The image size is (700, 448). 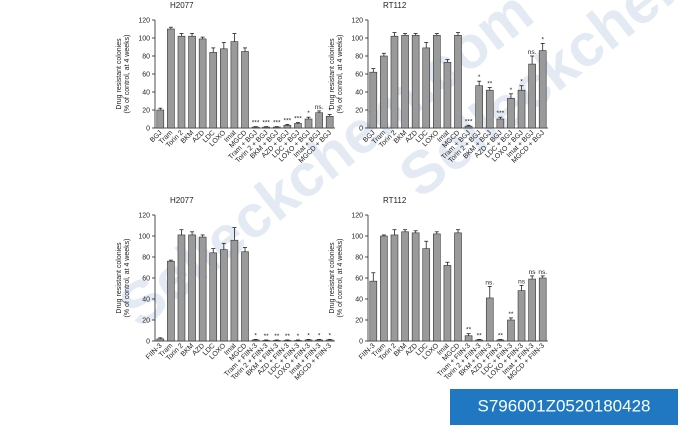 What do you see at coordinates (182, 5) in the screenshot?
I see `chart-title: H2077` at bounding box center [182, 5].